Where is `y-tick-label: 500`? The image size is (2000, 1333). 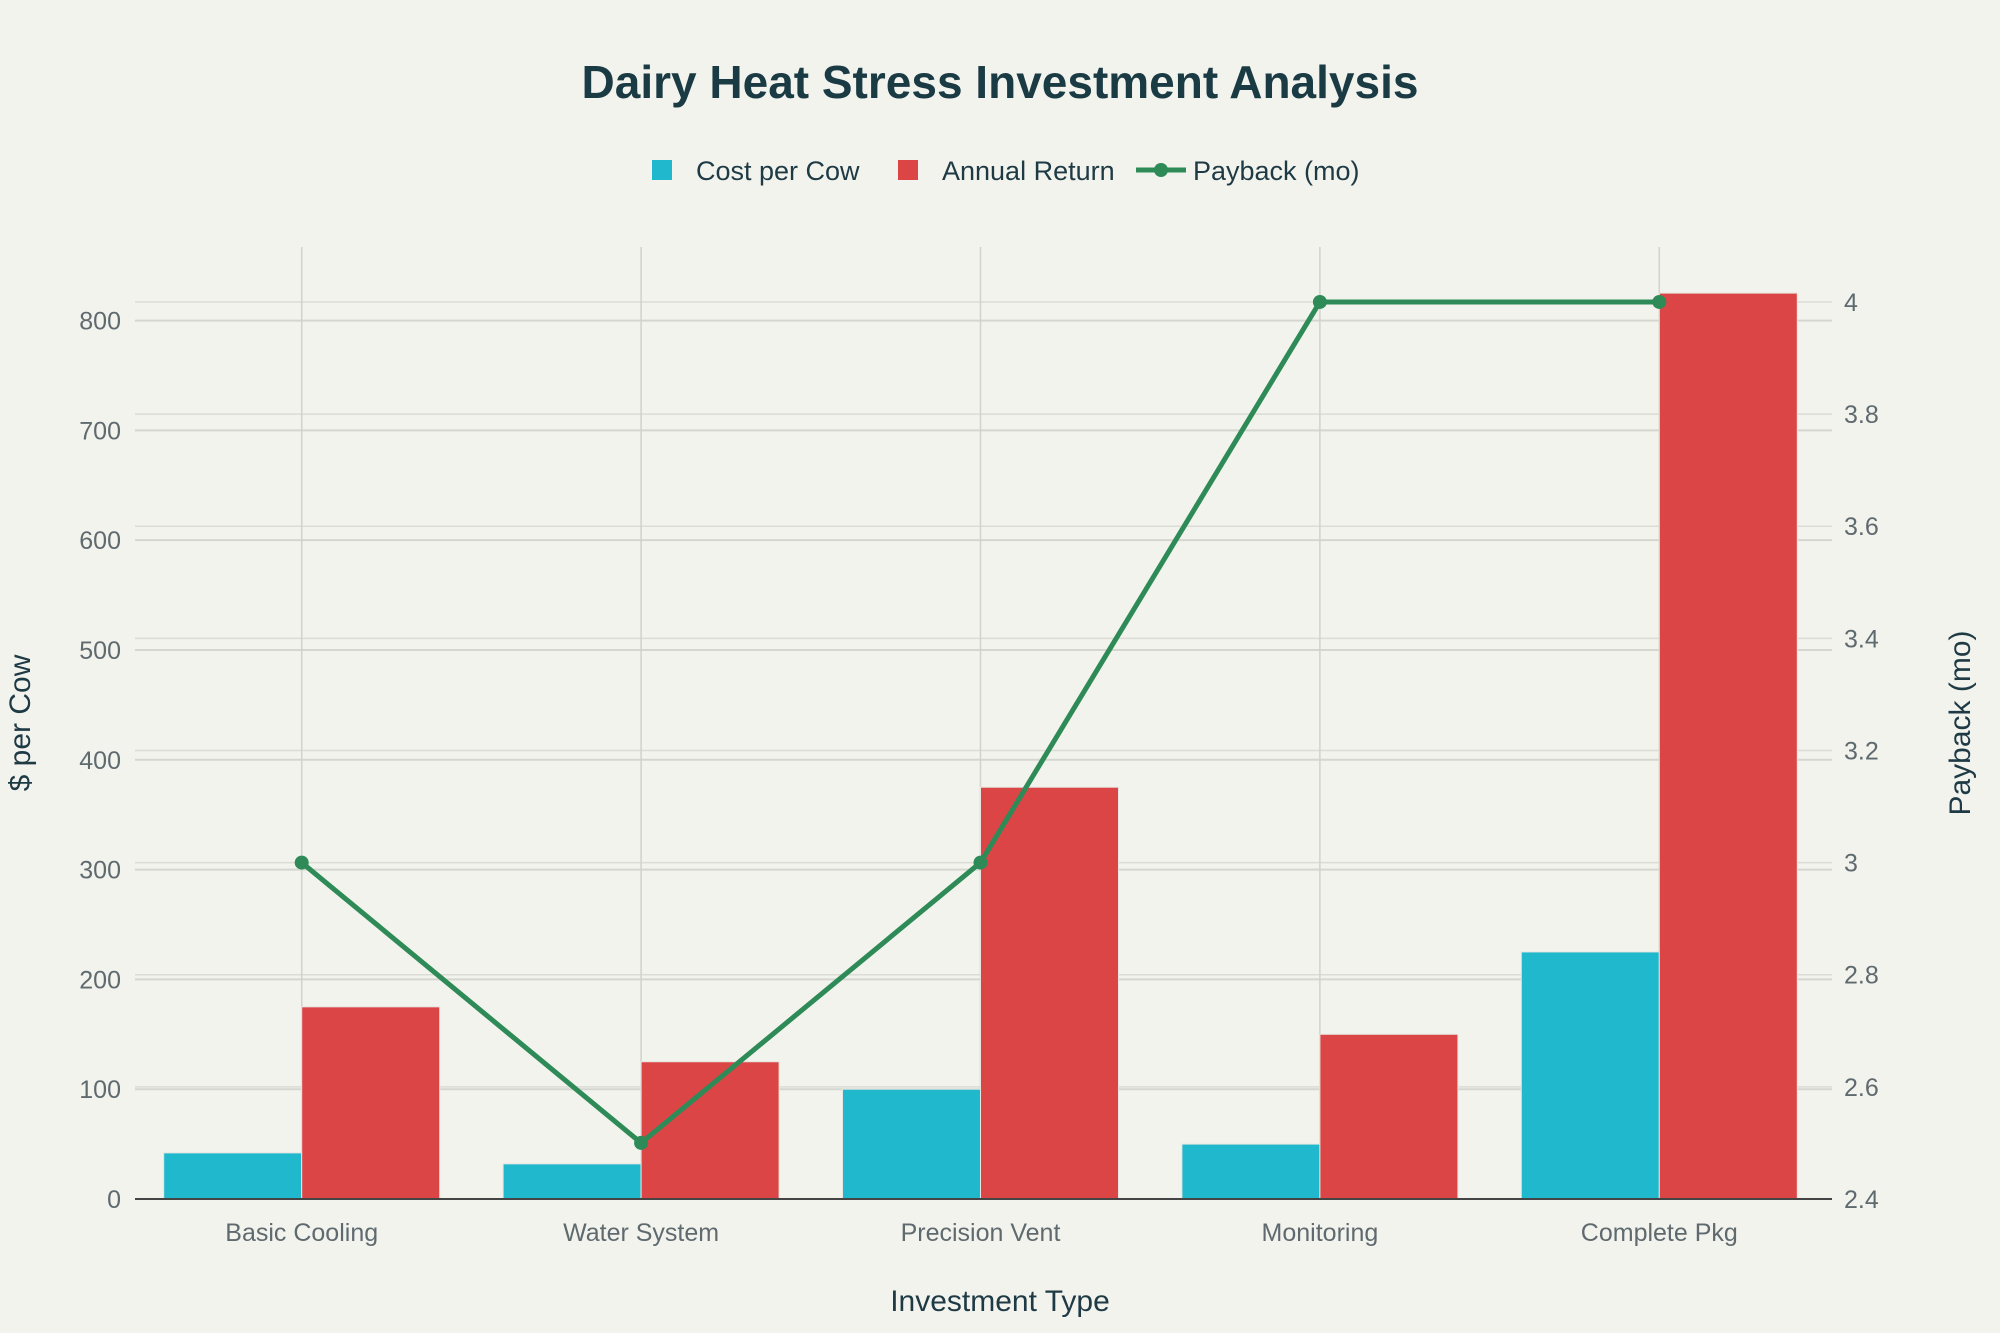 y-tick-label: 500 is located at coordinates (100, 651).